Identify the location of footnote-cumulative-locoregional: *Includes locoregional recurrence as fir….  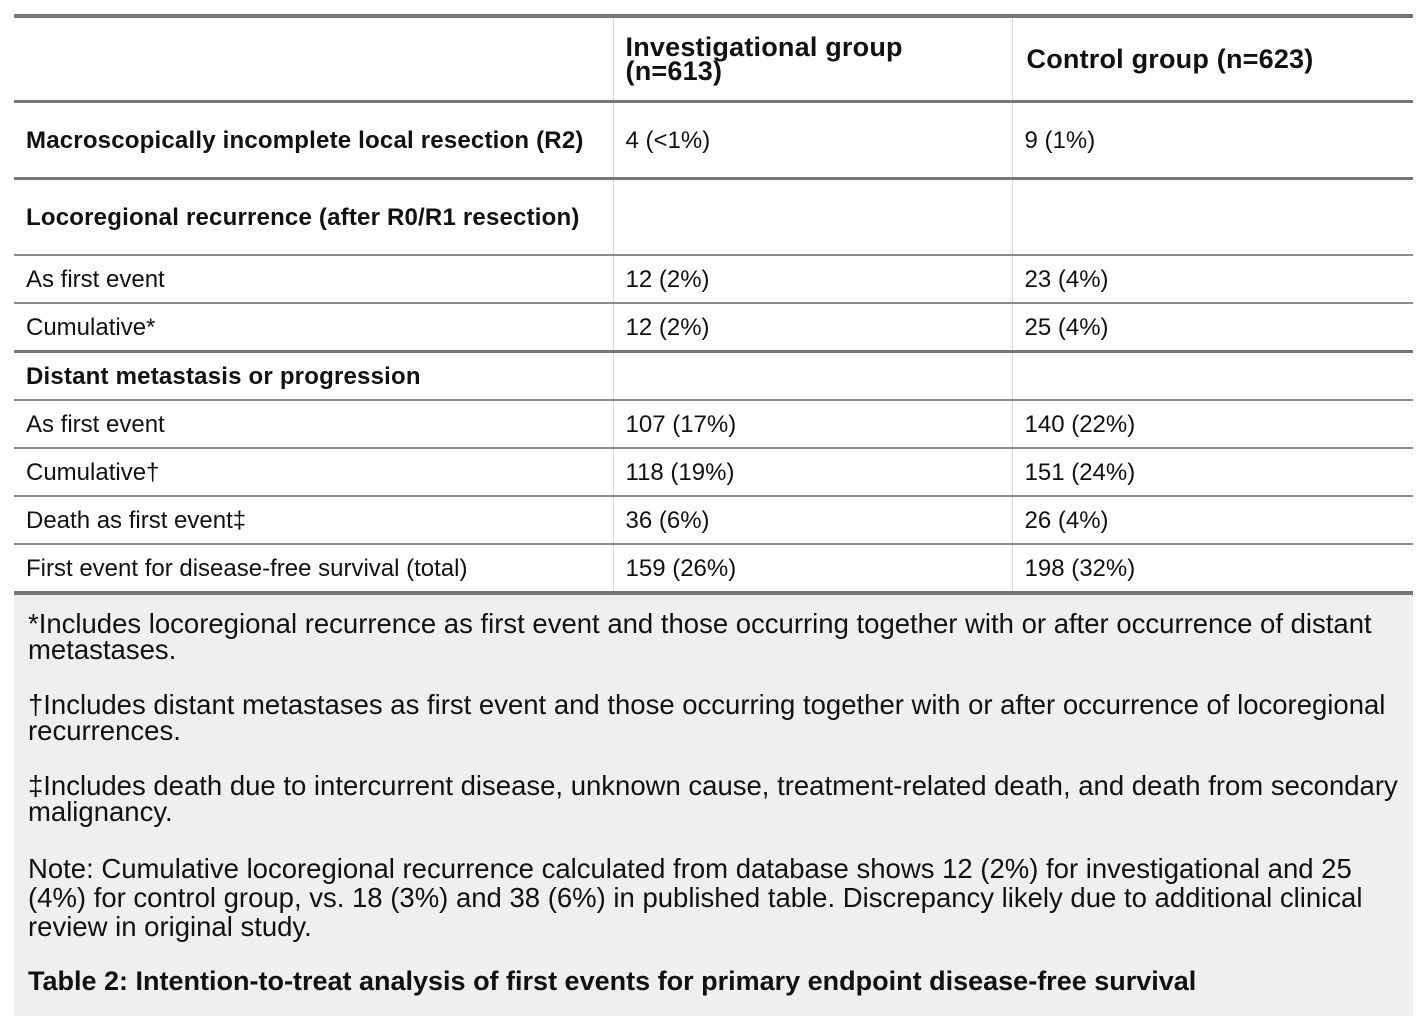
(700, 636).